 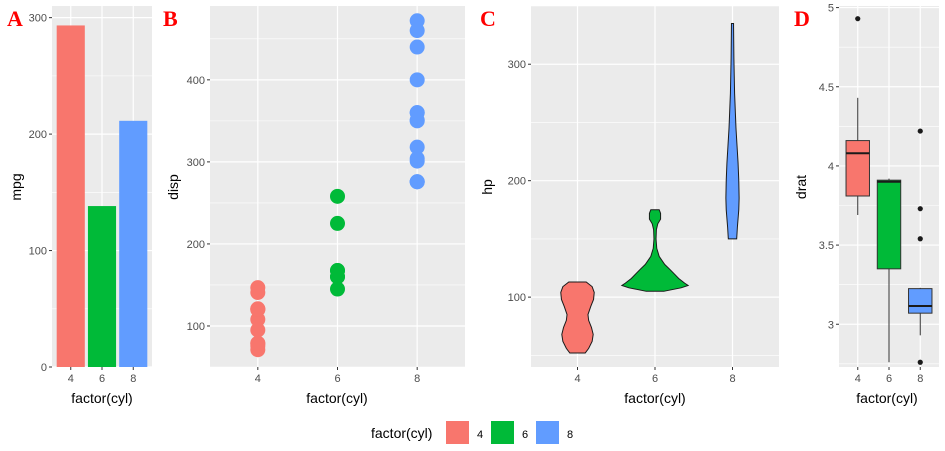 I want to click on panel-a-ylabel: mpg, so click(x=16, y=186).